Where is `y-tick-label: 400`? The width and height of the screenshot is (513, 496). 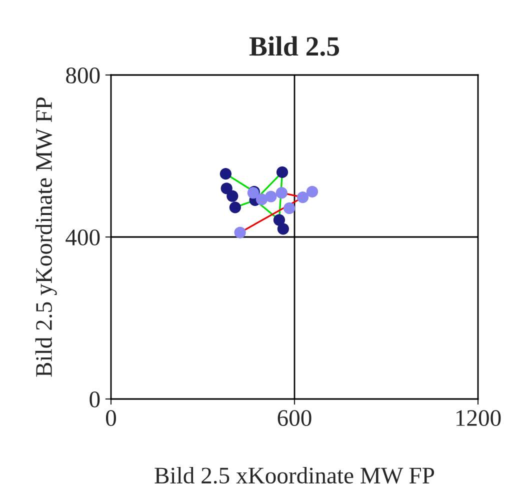 y-tick-label: 400 is located at coordinates (83, 237).